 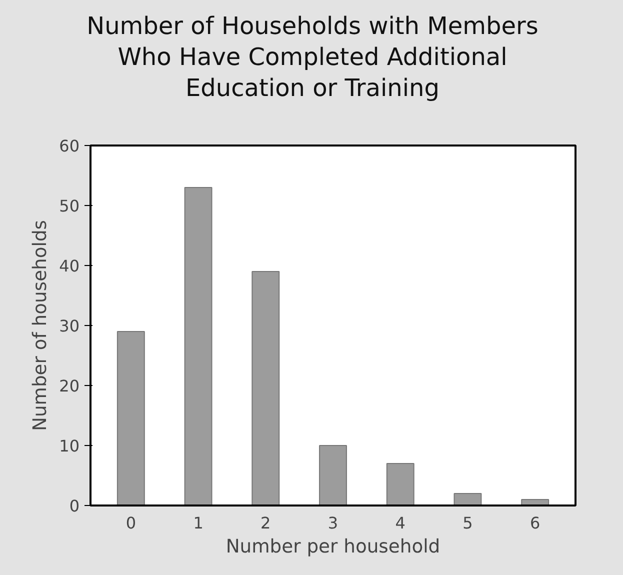 What do you see at coordinates (198, 523) in the screenshot?
I see `x-tick-label: 1` at bounding box center [198, 523].